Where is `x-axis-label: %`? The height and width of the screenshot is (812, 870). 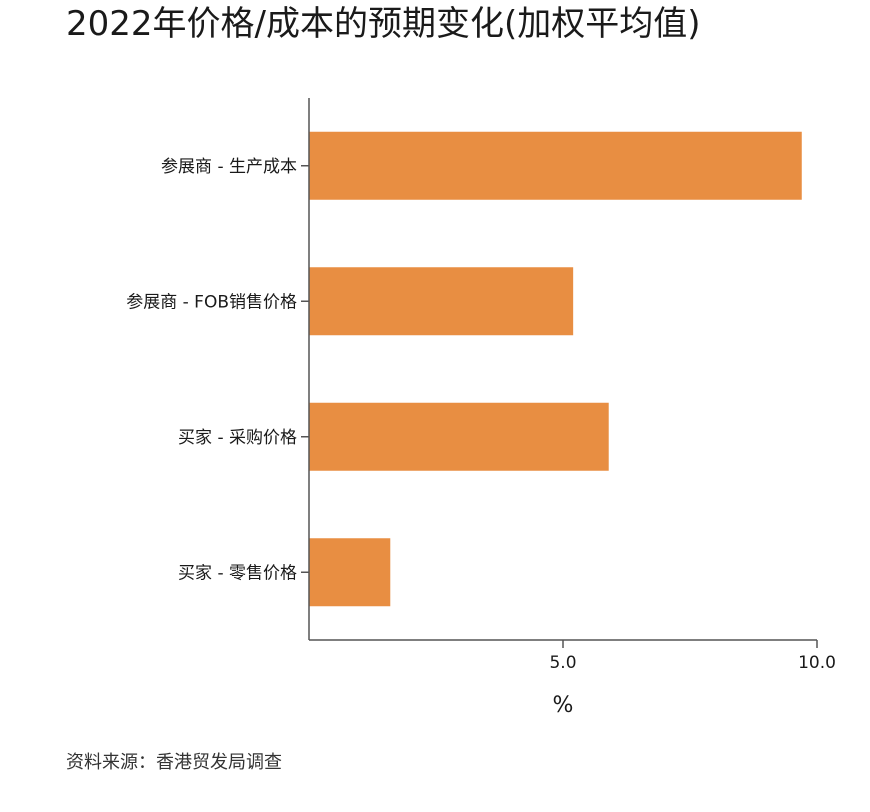
x-axis-label: % is located at coordinates (563, 705).